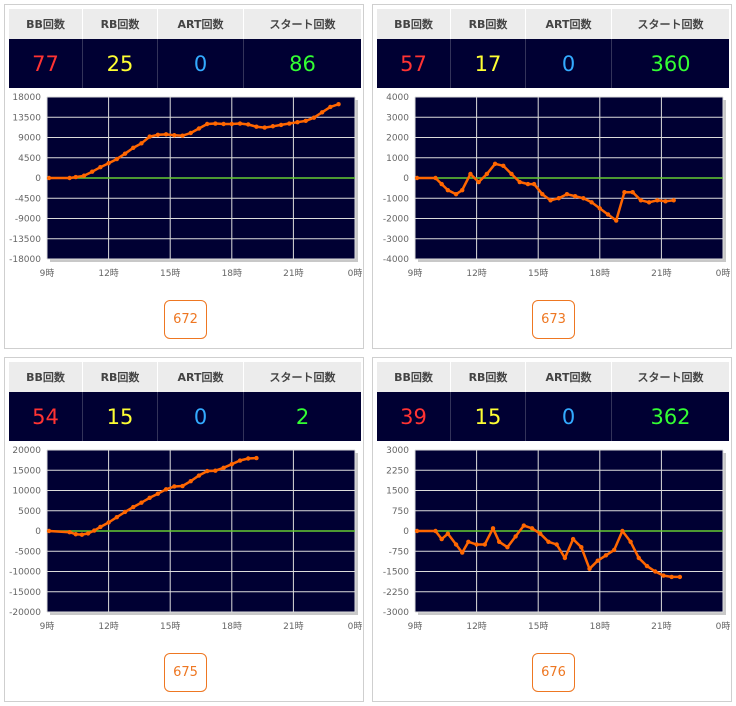 Image resolution: width=736 pixels, height=706 pixels. I want to click on bb-count: 54, so click(46, 416).